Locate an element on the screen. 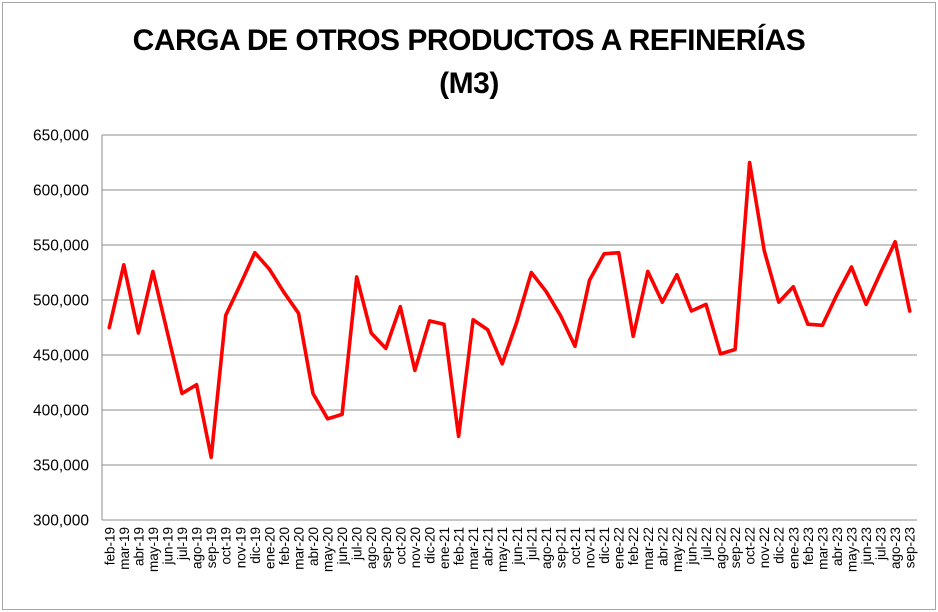 The width and height of the screenshot is (938, 612). x-axis-tick-label: mar-23 is located at coordinates (822, 548).